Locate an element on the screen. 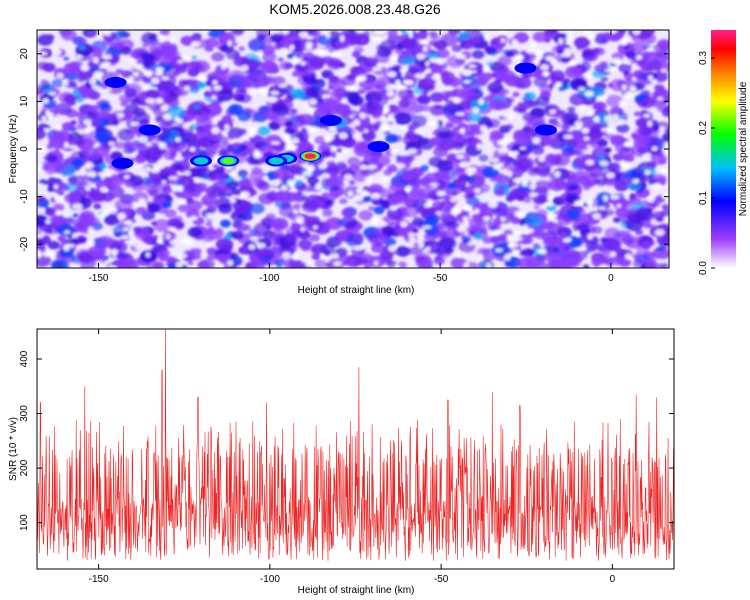  y-tick-label: -20 is located at coordinates (24, 244).